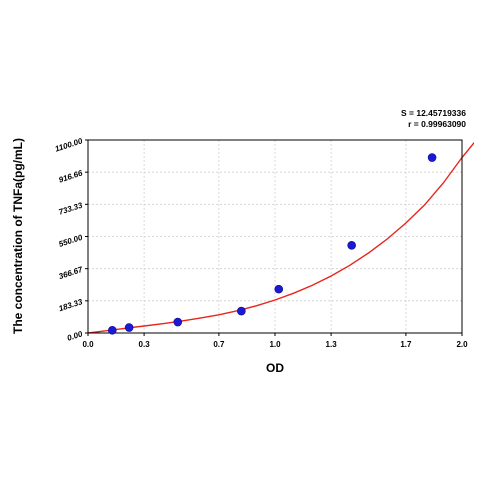 The image size is (480, 480). I want to click on y-tick-label: 183.33, so click(71, 305).